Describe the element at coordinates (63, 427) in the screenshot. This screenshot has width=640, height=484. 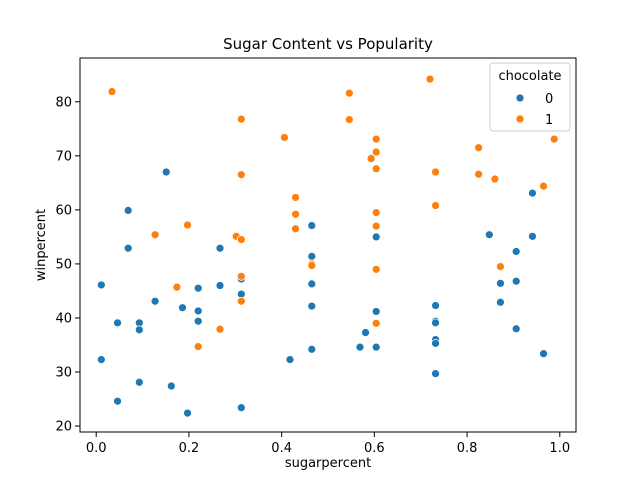
I see `y-tick-label: 20` at that location.